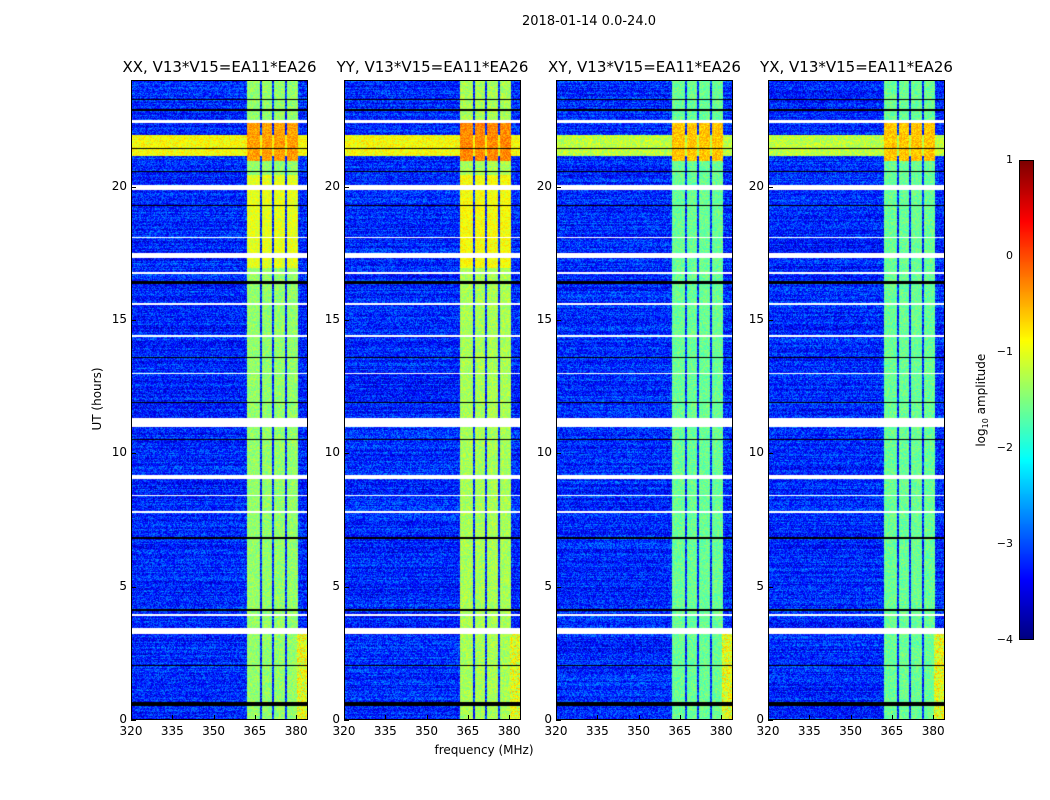 This screenshot has height=800, width=1050. I want to click on colorbar-tick-label: 0, so click(1009, 255).